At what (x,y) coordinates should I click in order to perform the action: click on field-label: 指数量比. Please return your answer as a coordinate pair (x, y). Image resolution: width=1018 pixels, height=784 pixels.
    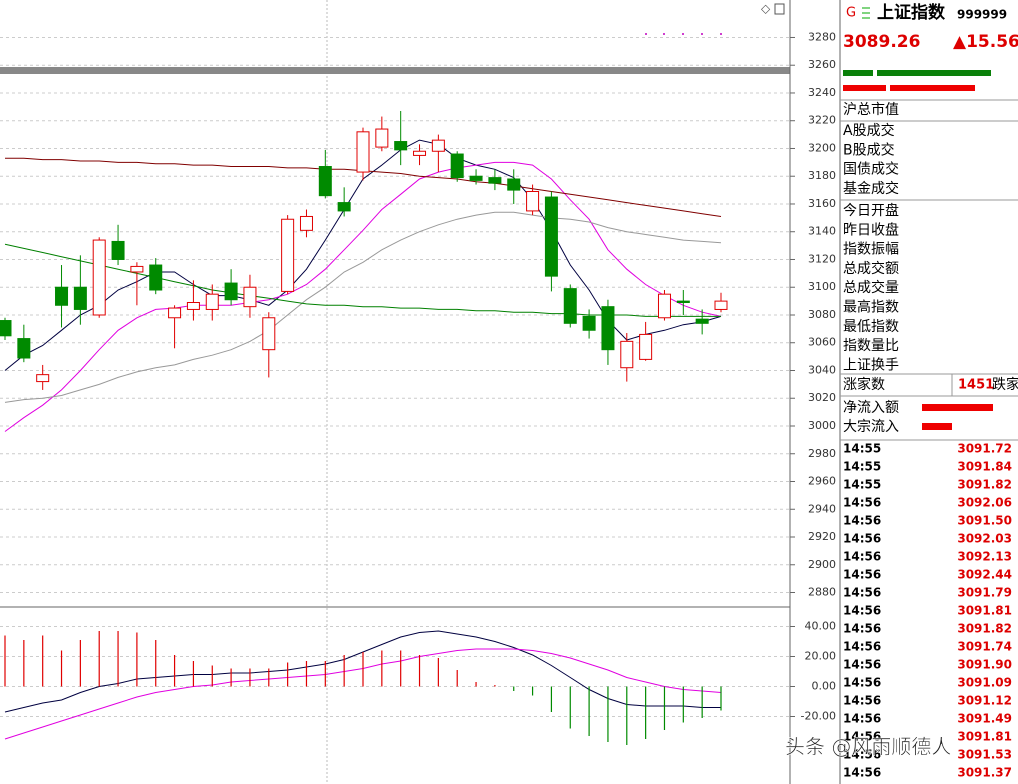
    Looking at the image, I should click on (871, 346).